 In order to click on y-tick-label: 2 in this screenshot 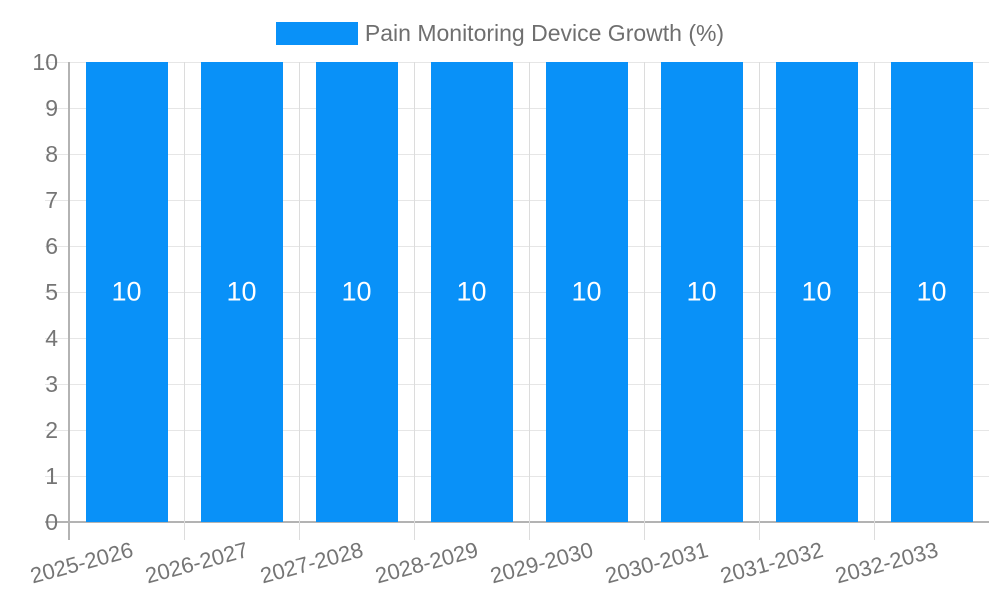, I will do `click(51, 430)`.